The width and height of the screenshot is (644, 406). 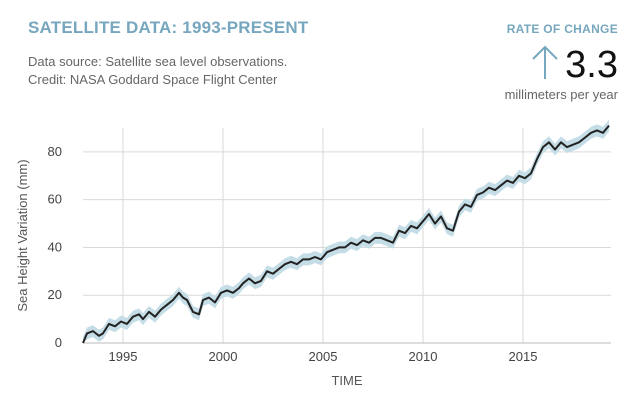 I want to click on arrow-up-icon, so click(x=545, y=64).